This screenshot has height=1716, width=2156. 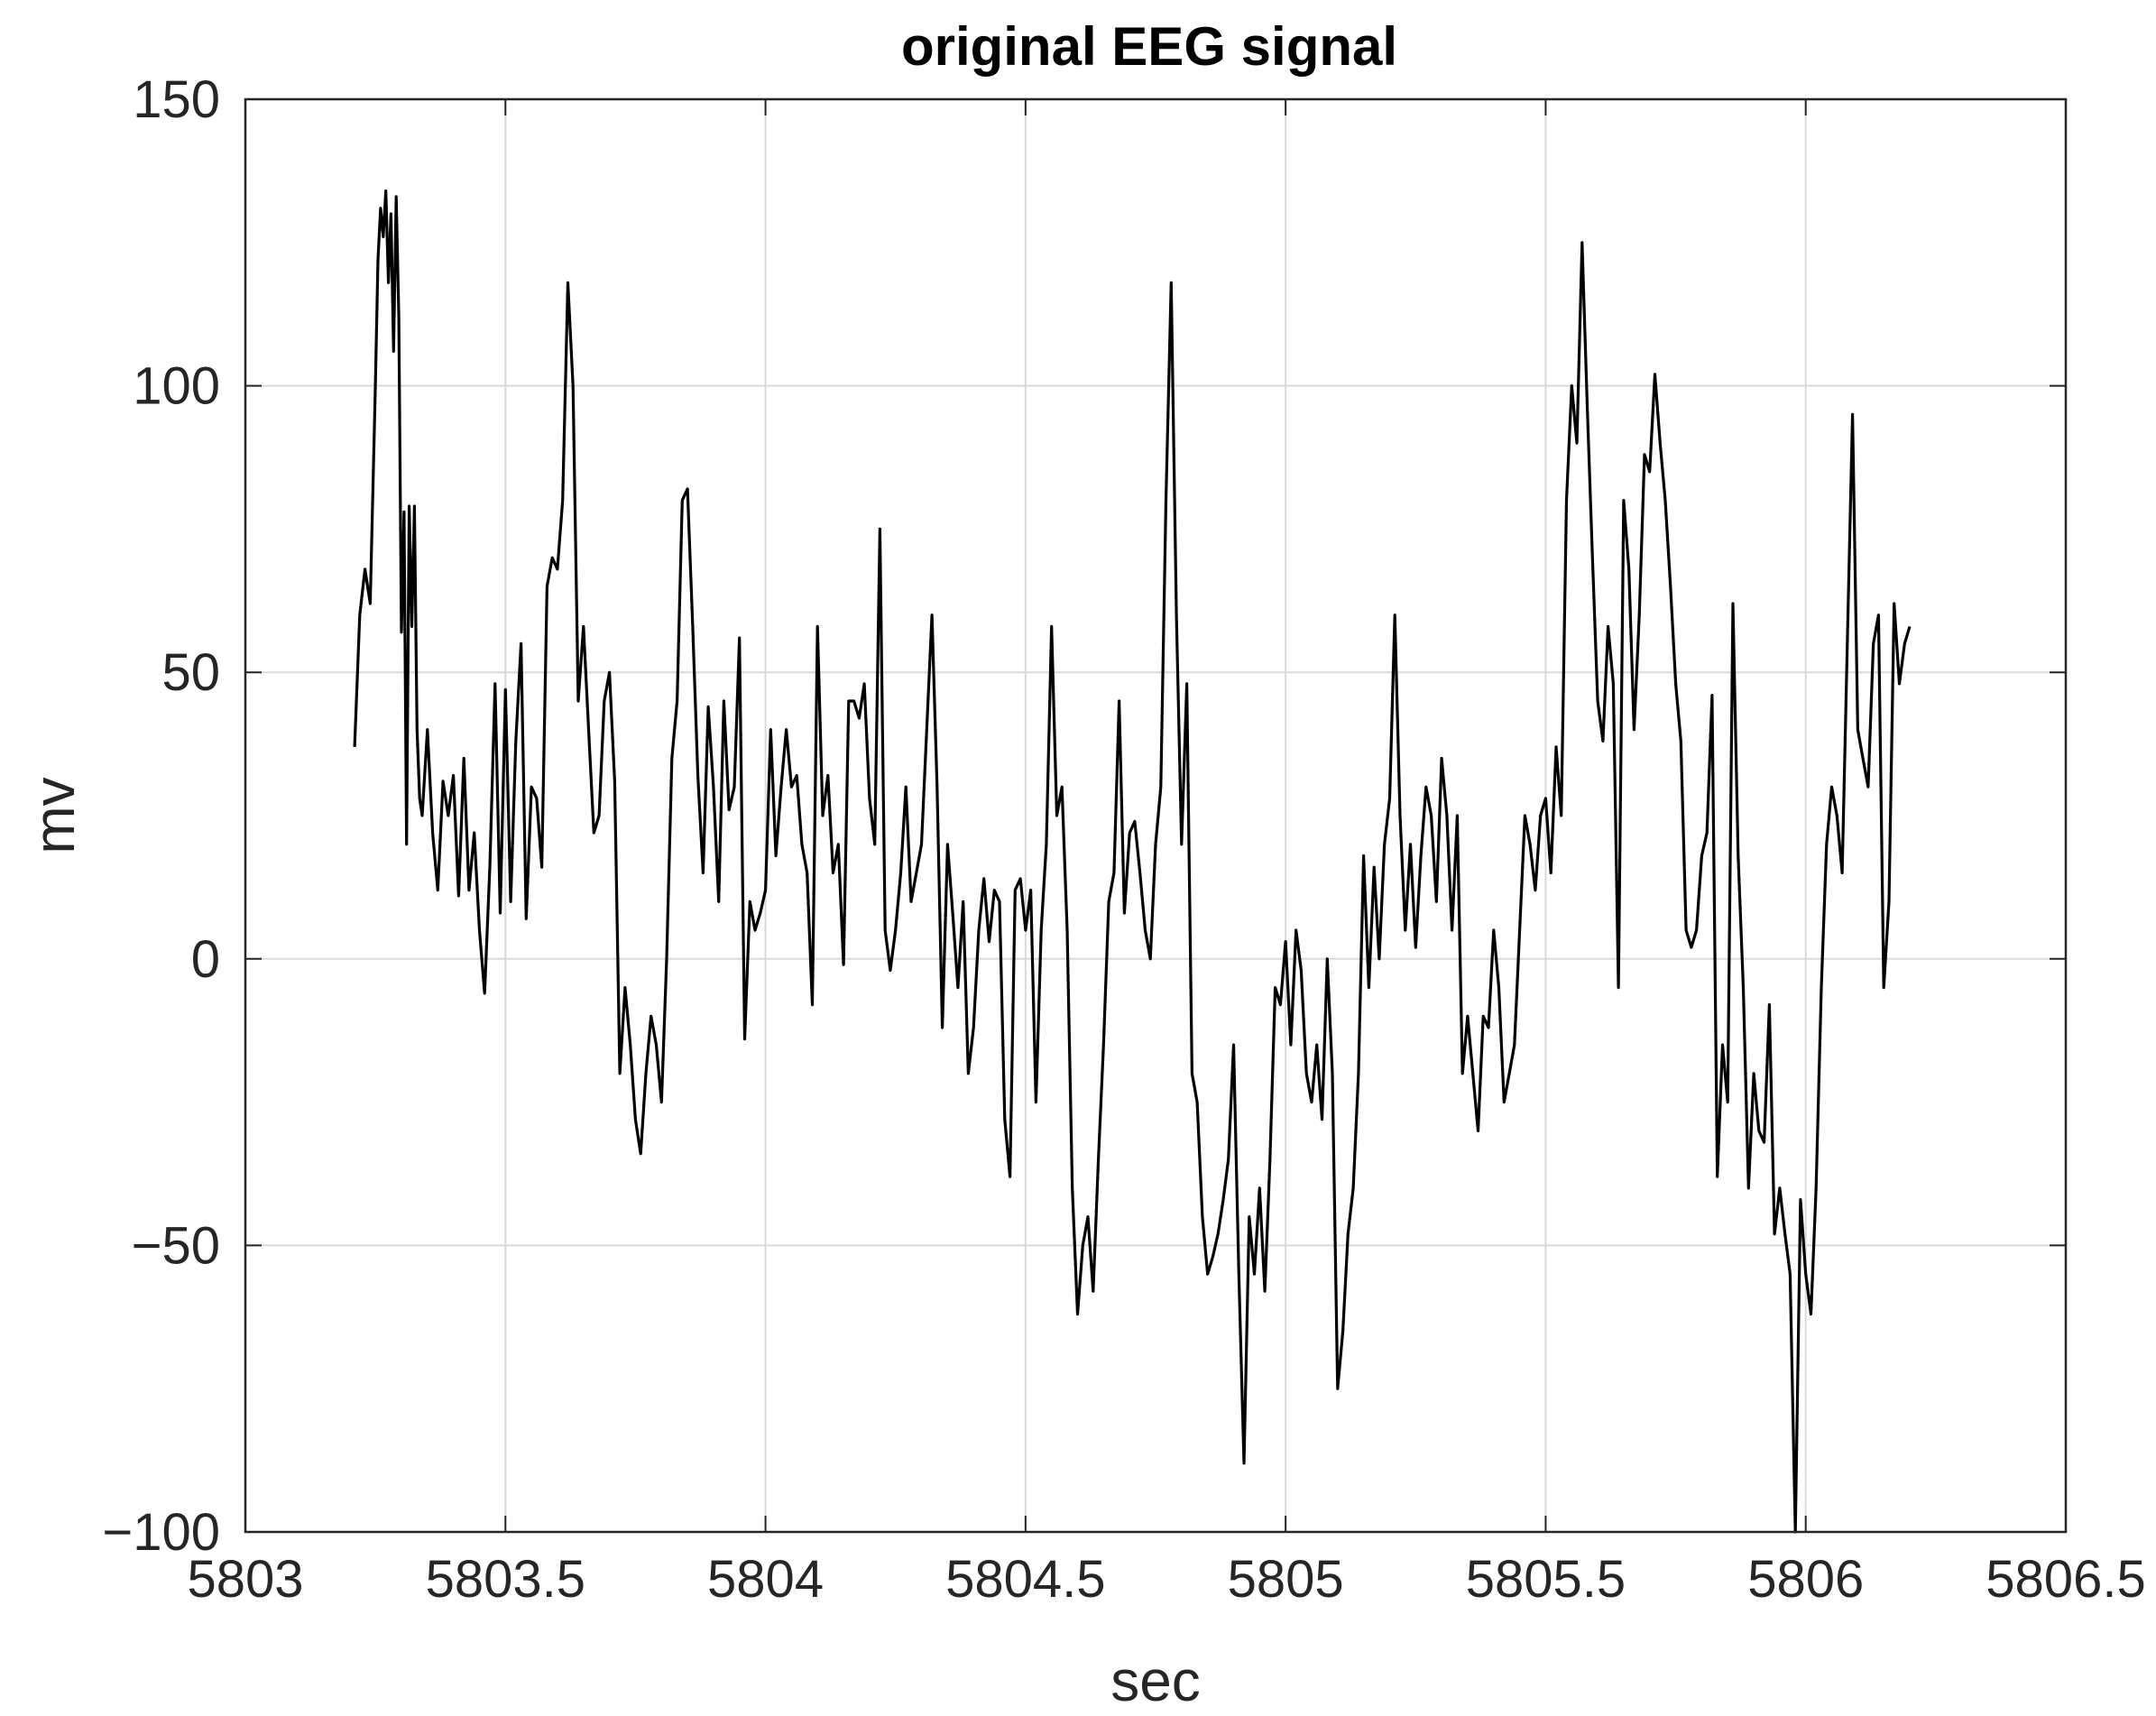 I want to click on y-tick-label: 100, so click(x=176, y=386).